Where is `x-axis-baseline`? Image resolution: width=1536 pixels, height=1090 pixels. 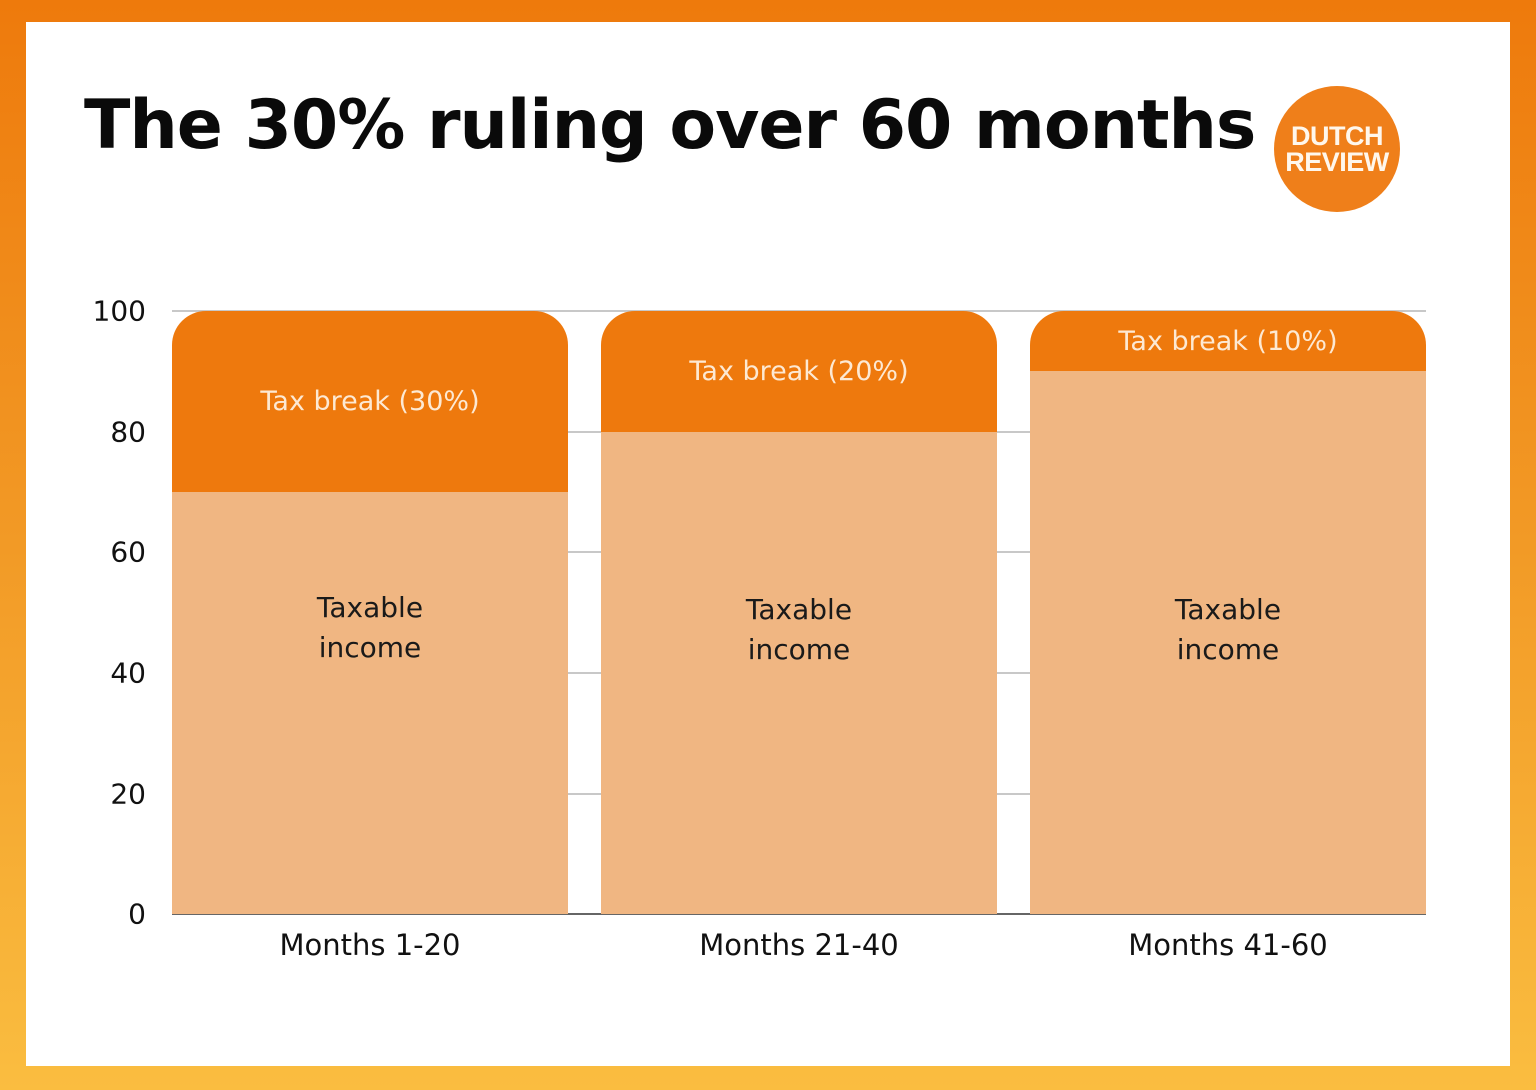
x-axis-baseline is located at coordinates (799, 914).